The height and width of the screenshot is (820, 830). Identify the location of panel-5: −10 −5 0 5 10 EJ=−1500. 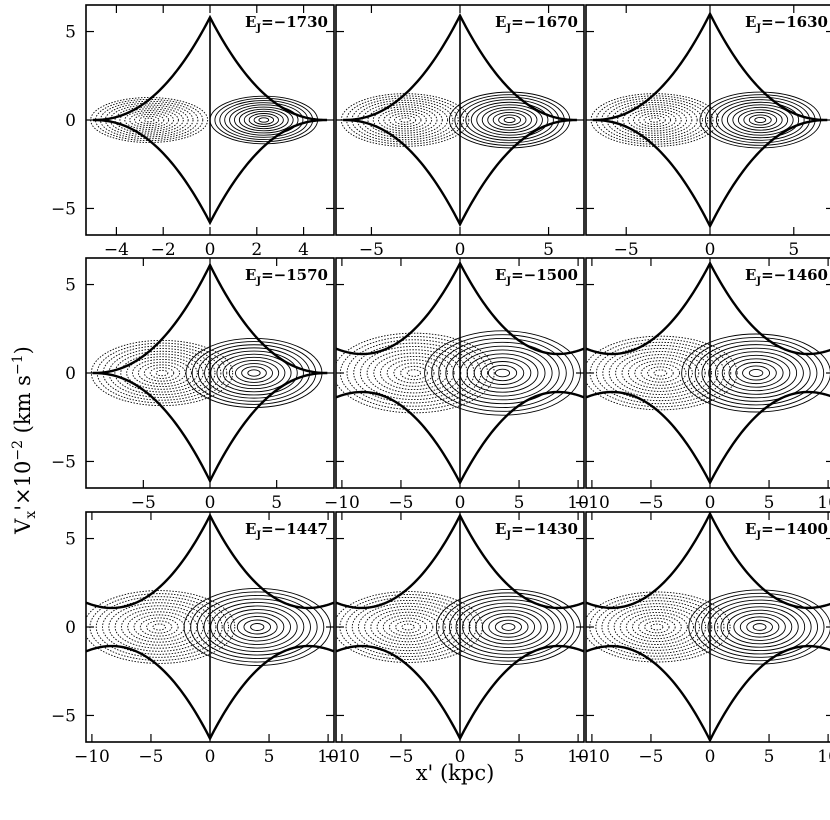
(456, 385).